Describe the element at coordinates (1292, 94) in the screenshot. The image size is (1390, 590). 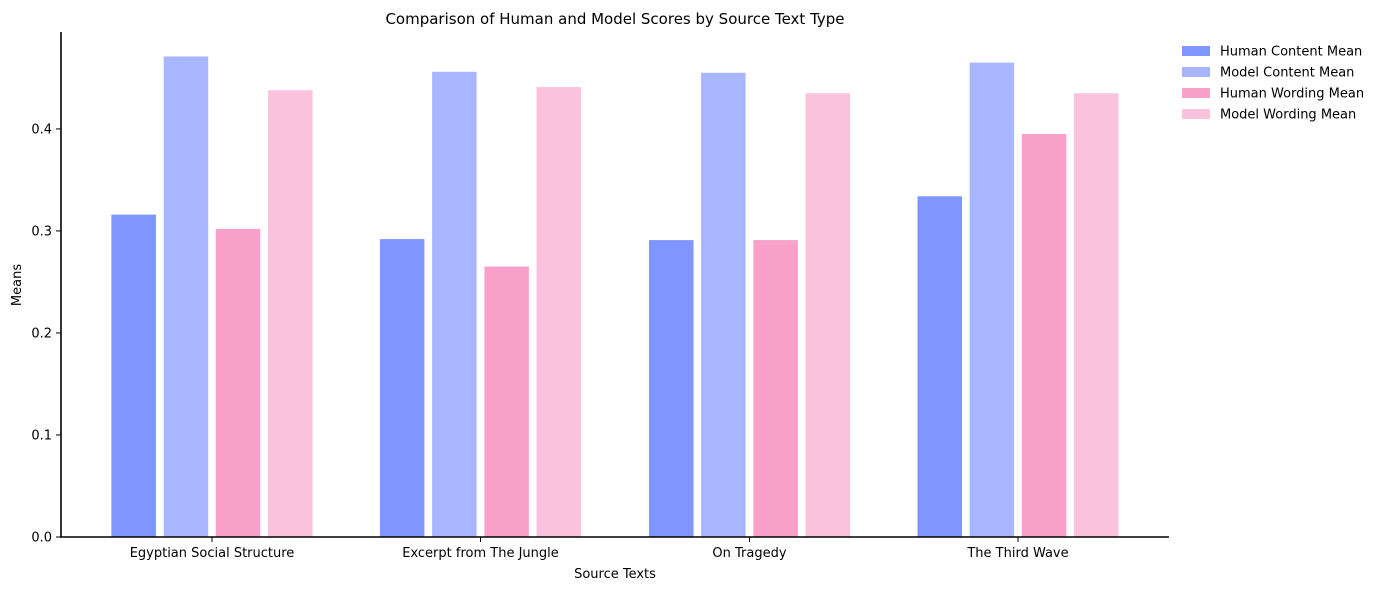
I see `legend-label-3: Human Wording Mean` at that location.